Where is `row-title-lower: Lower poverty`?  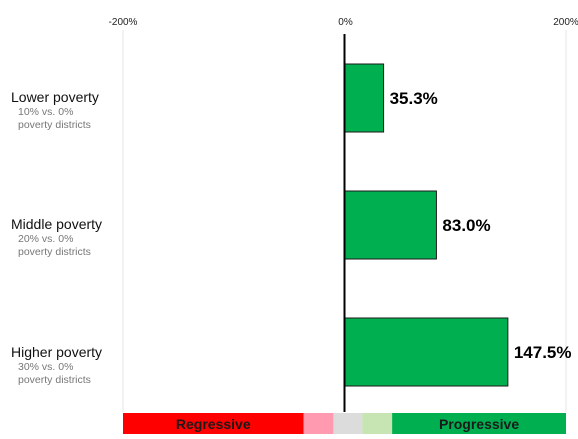
row-title-lower: Lower poverty is located at coordinates (55, 97).